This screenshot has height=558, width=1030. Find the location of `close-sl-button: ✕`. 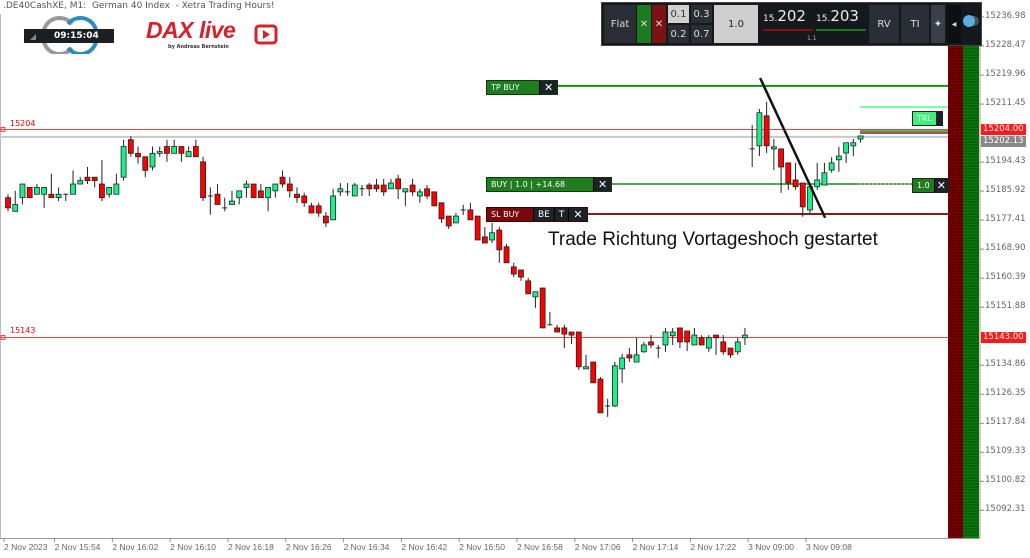

close-sl-button: ✕ is located at coordinates (577, 214).